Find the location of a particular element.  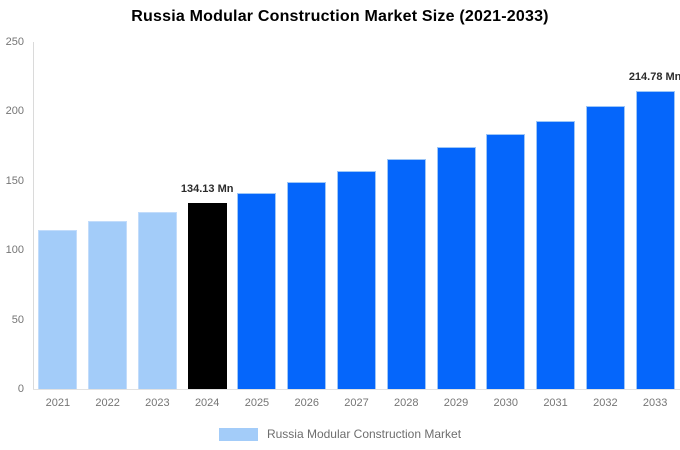

x-axis-line is located at coordinates (356, 389).